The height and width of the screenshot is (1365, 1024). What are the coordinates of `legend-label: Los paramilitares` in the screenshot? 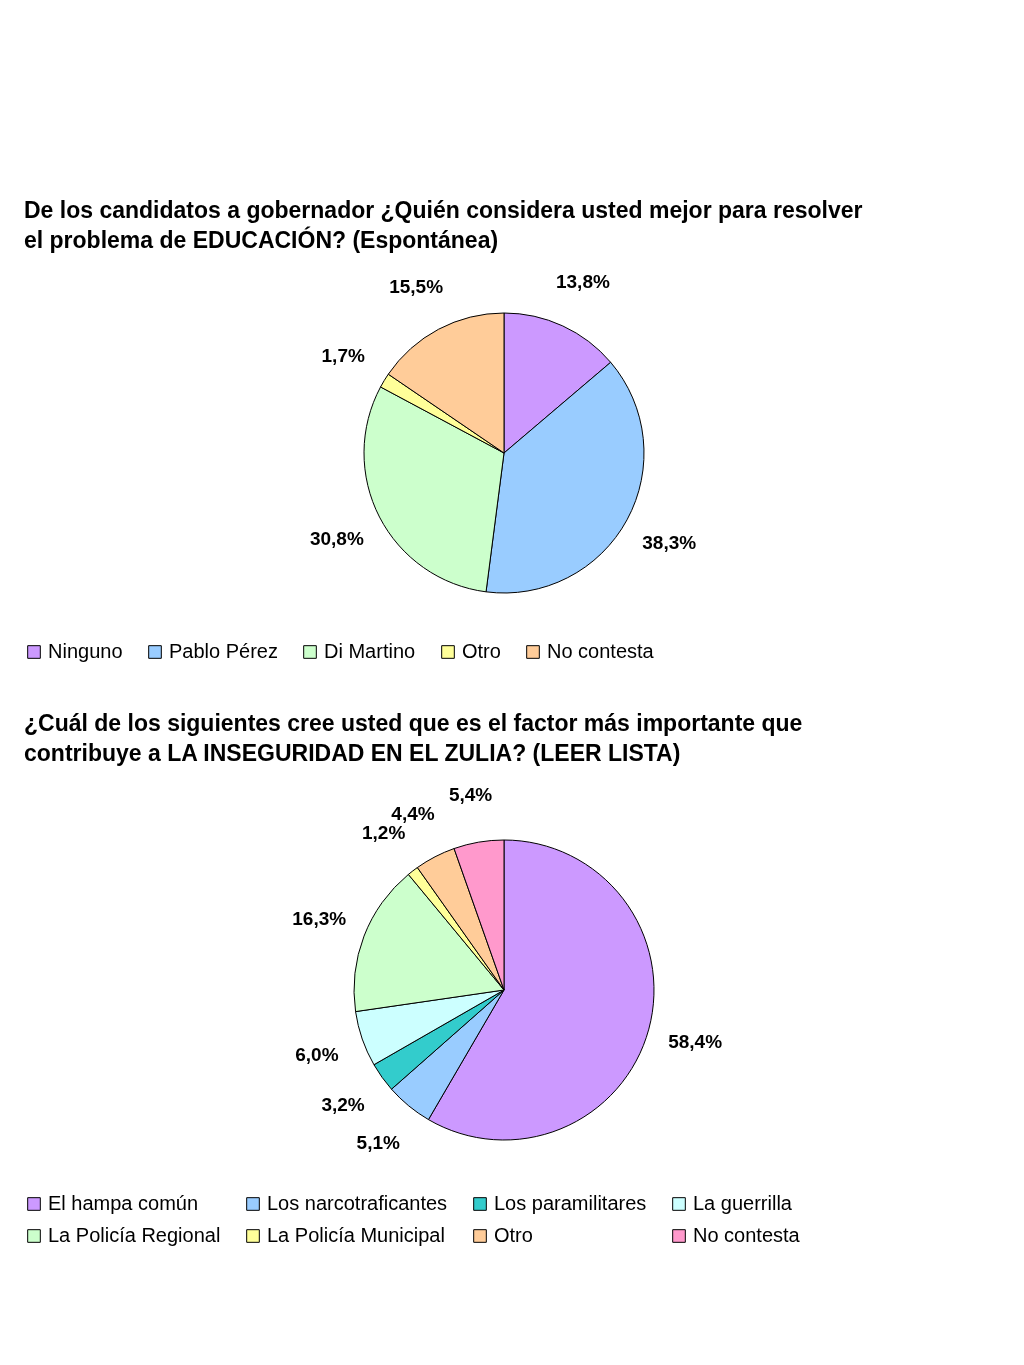 It's located at (570, 1203).